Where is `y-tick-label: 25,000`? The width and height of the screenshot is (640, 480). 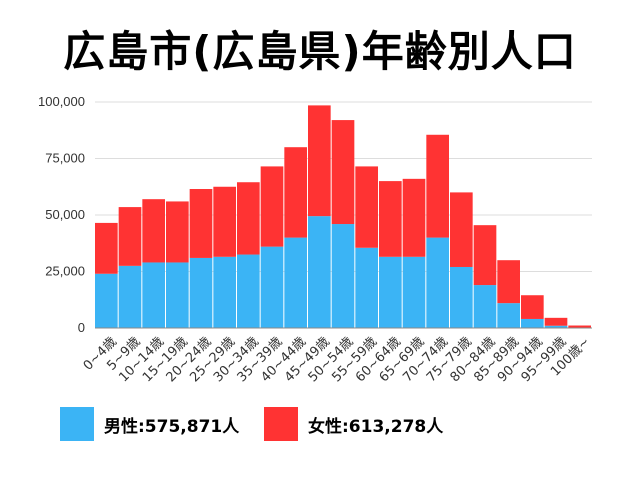 y-tick-label: 25,000 is located at coordinates (65, 271).